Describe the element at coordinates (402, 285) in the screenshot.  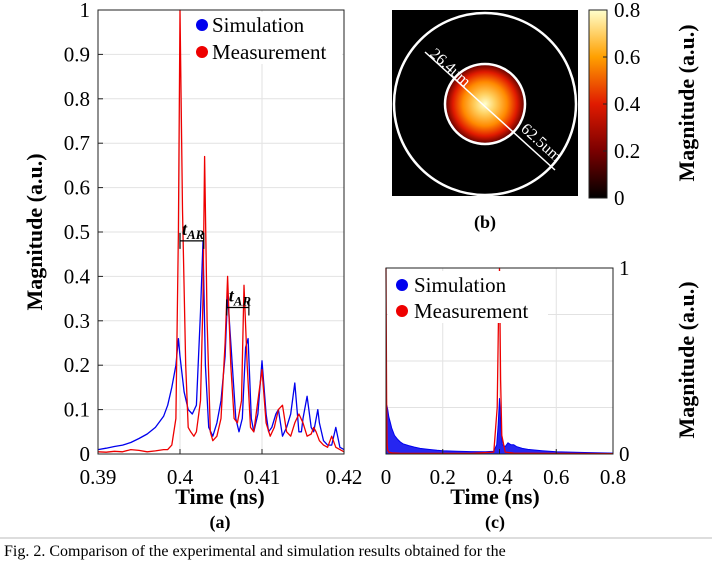
I see `legend-c-marker-simulation` at that location.